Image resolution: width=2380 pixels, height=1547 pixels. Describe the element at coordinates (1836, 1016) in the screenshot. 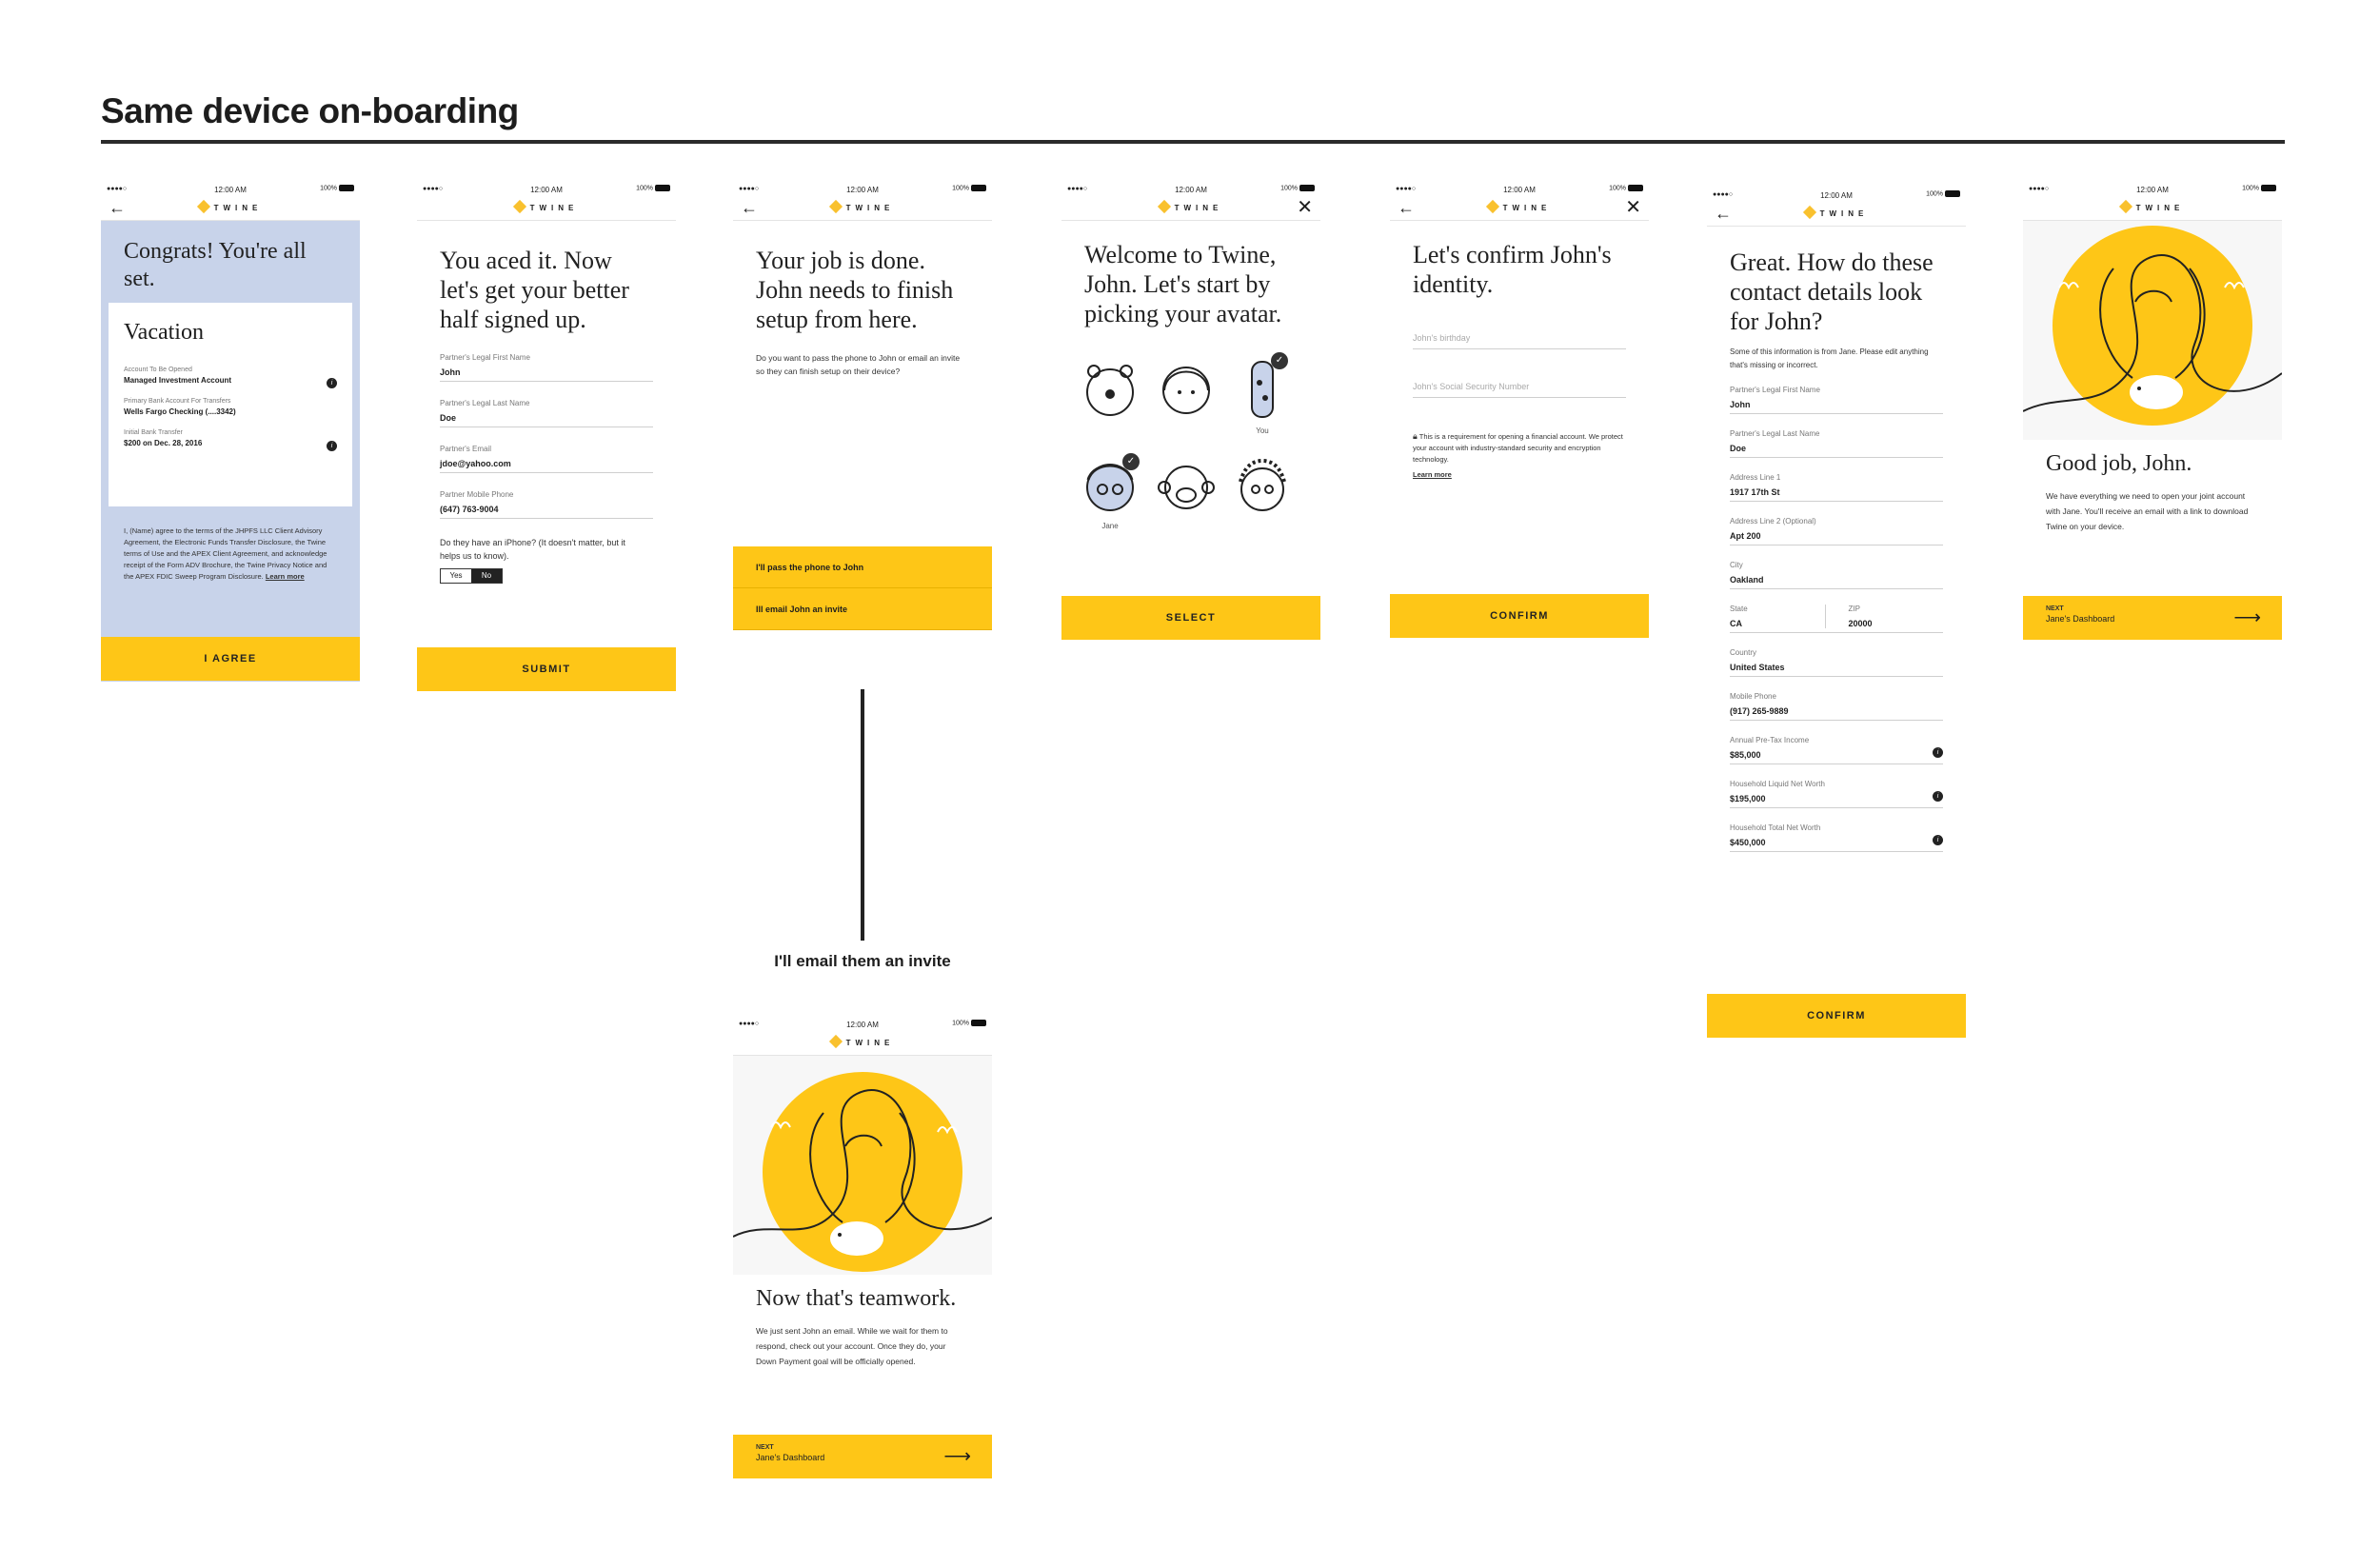

I see `confirm-details-button: CONFIRM` at that location.